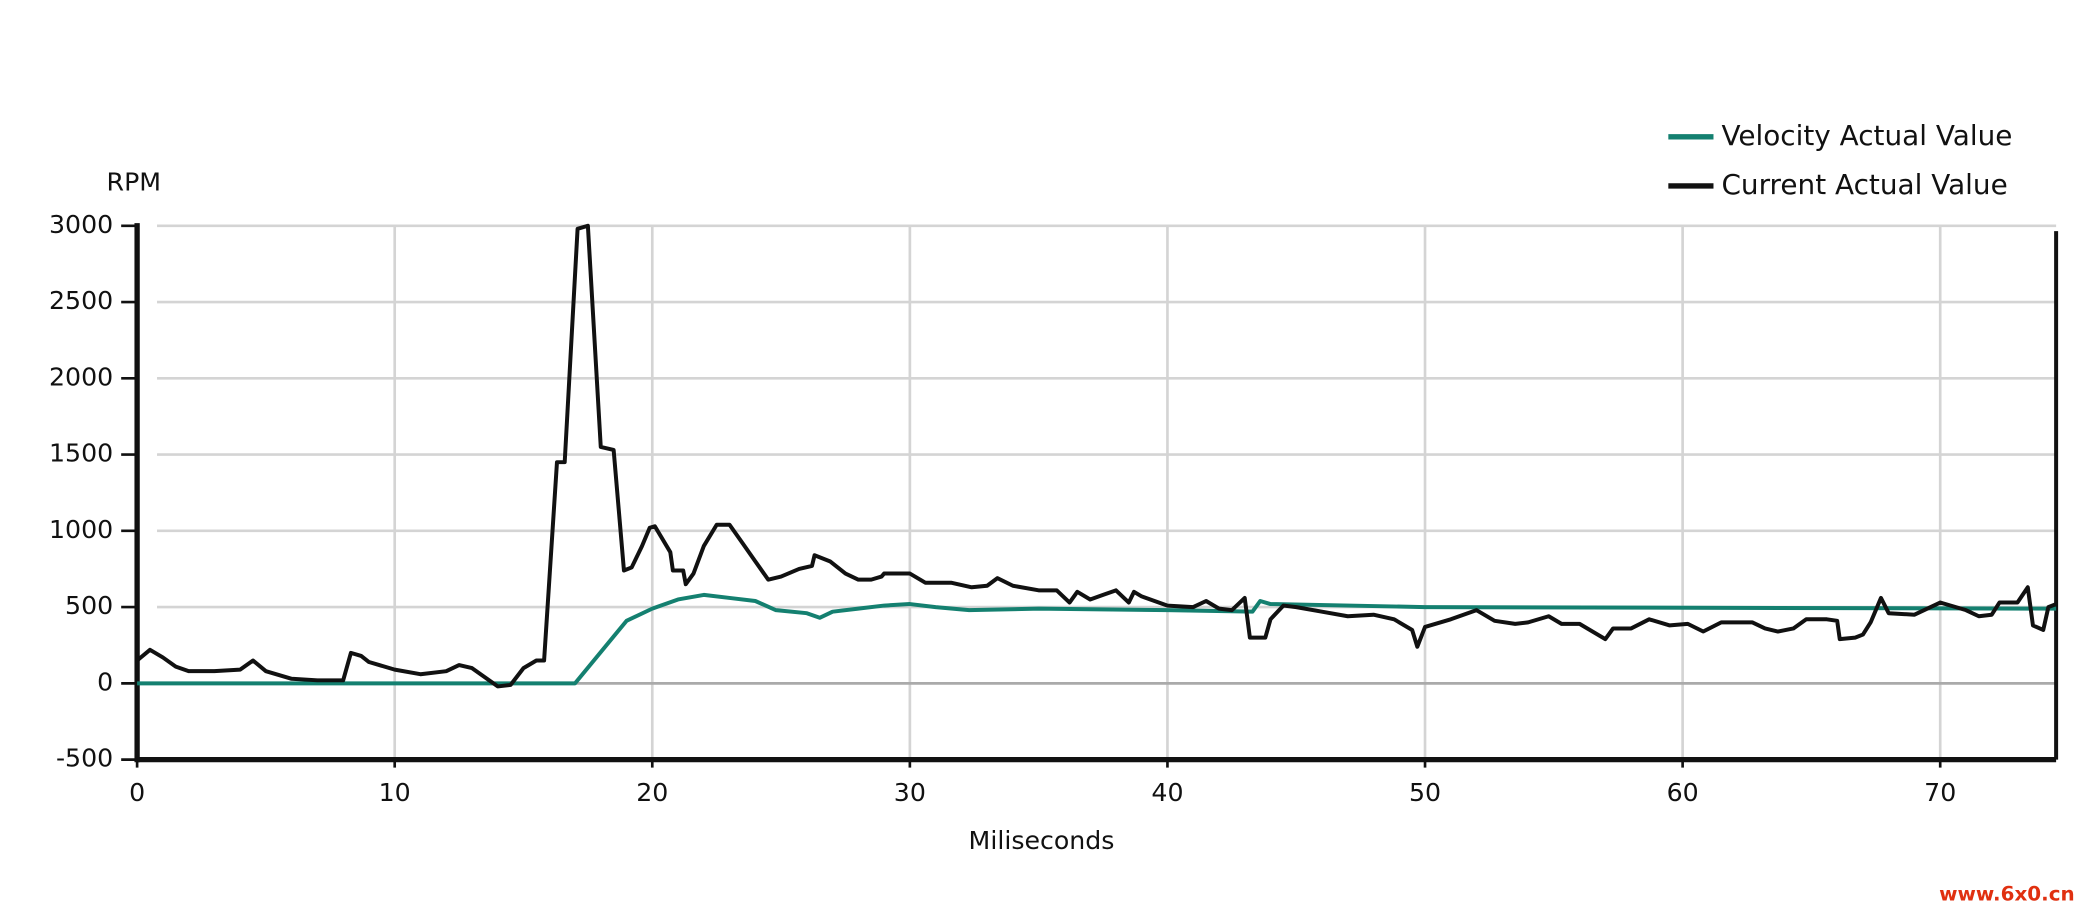  I want to click on y-tick-label: 0, so click(105, 681).